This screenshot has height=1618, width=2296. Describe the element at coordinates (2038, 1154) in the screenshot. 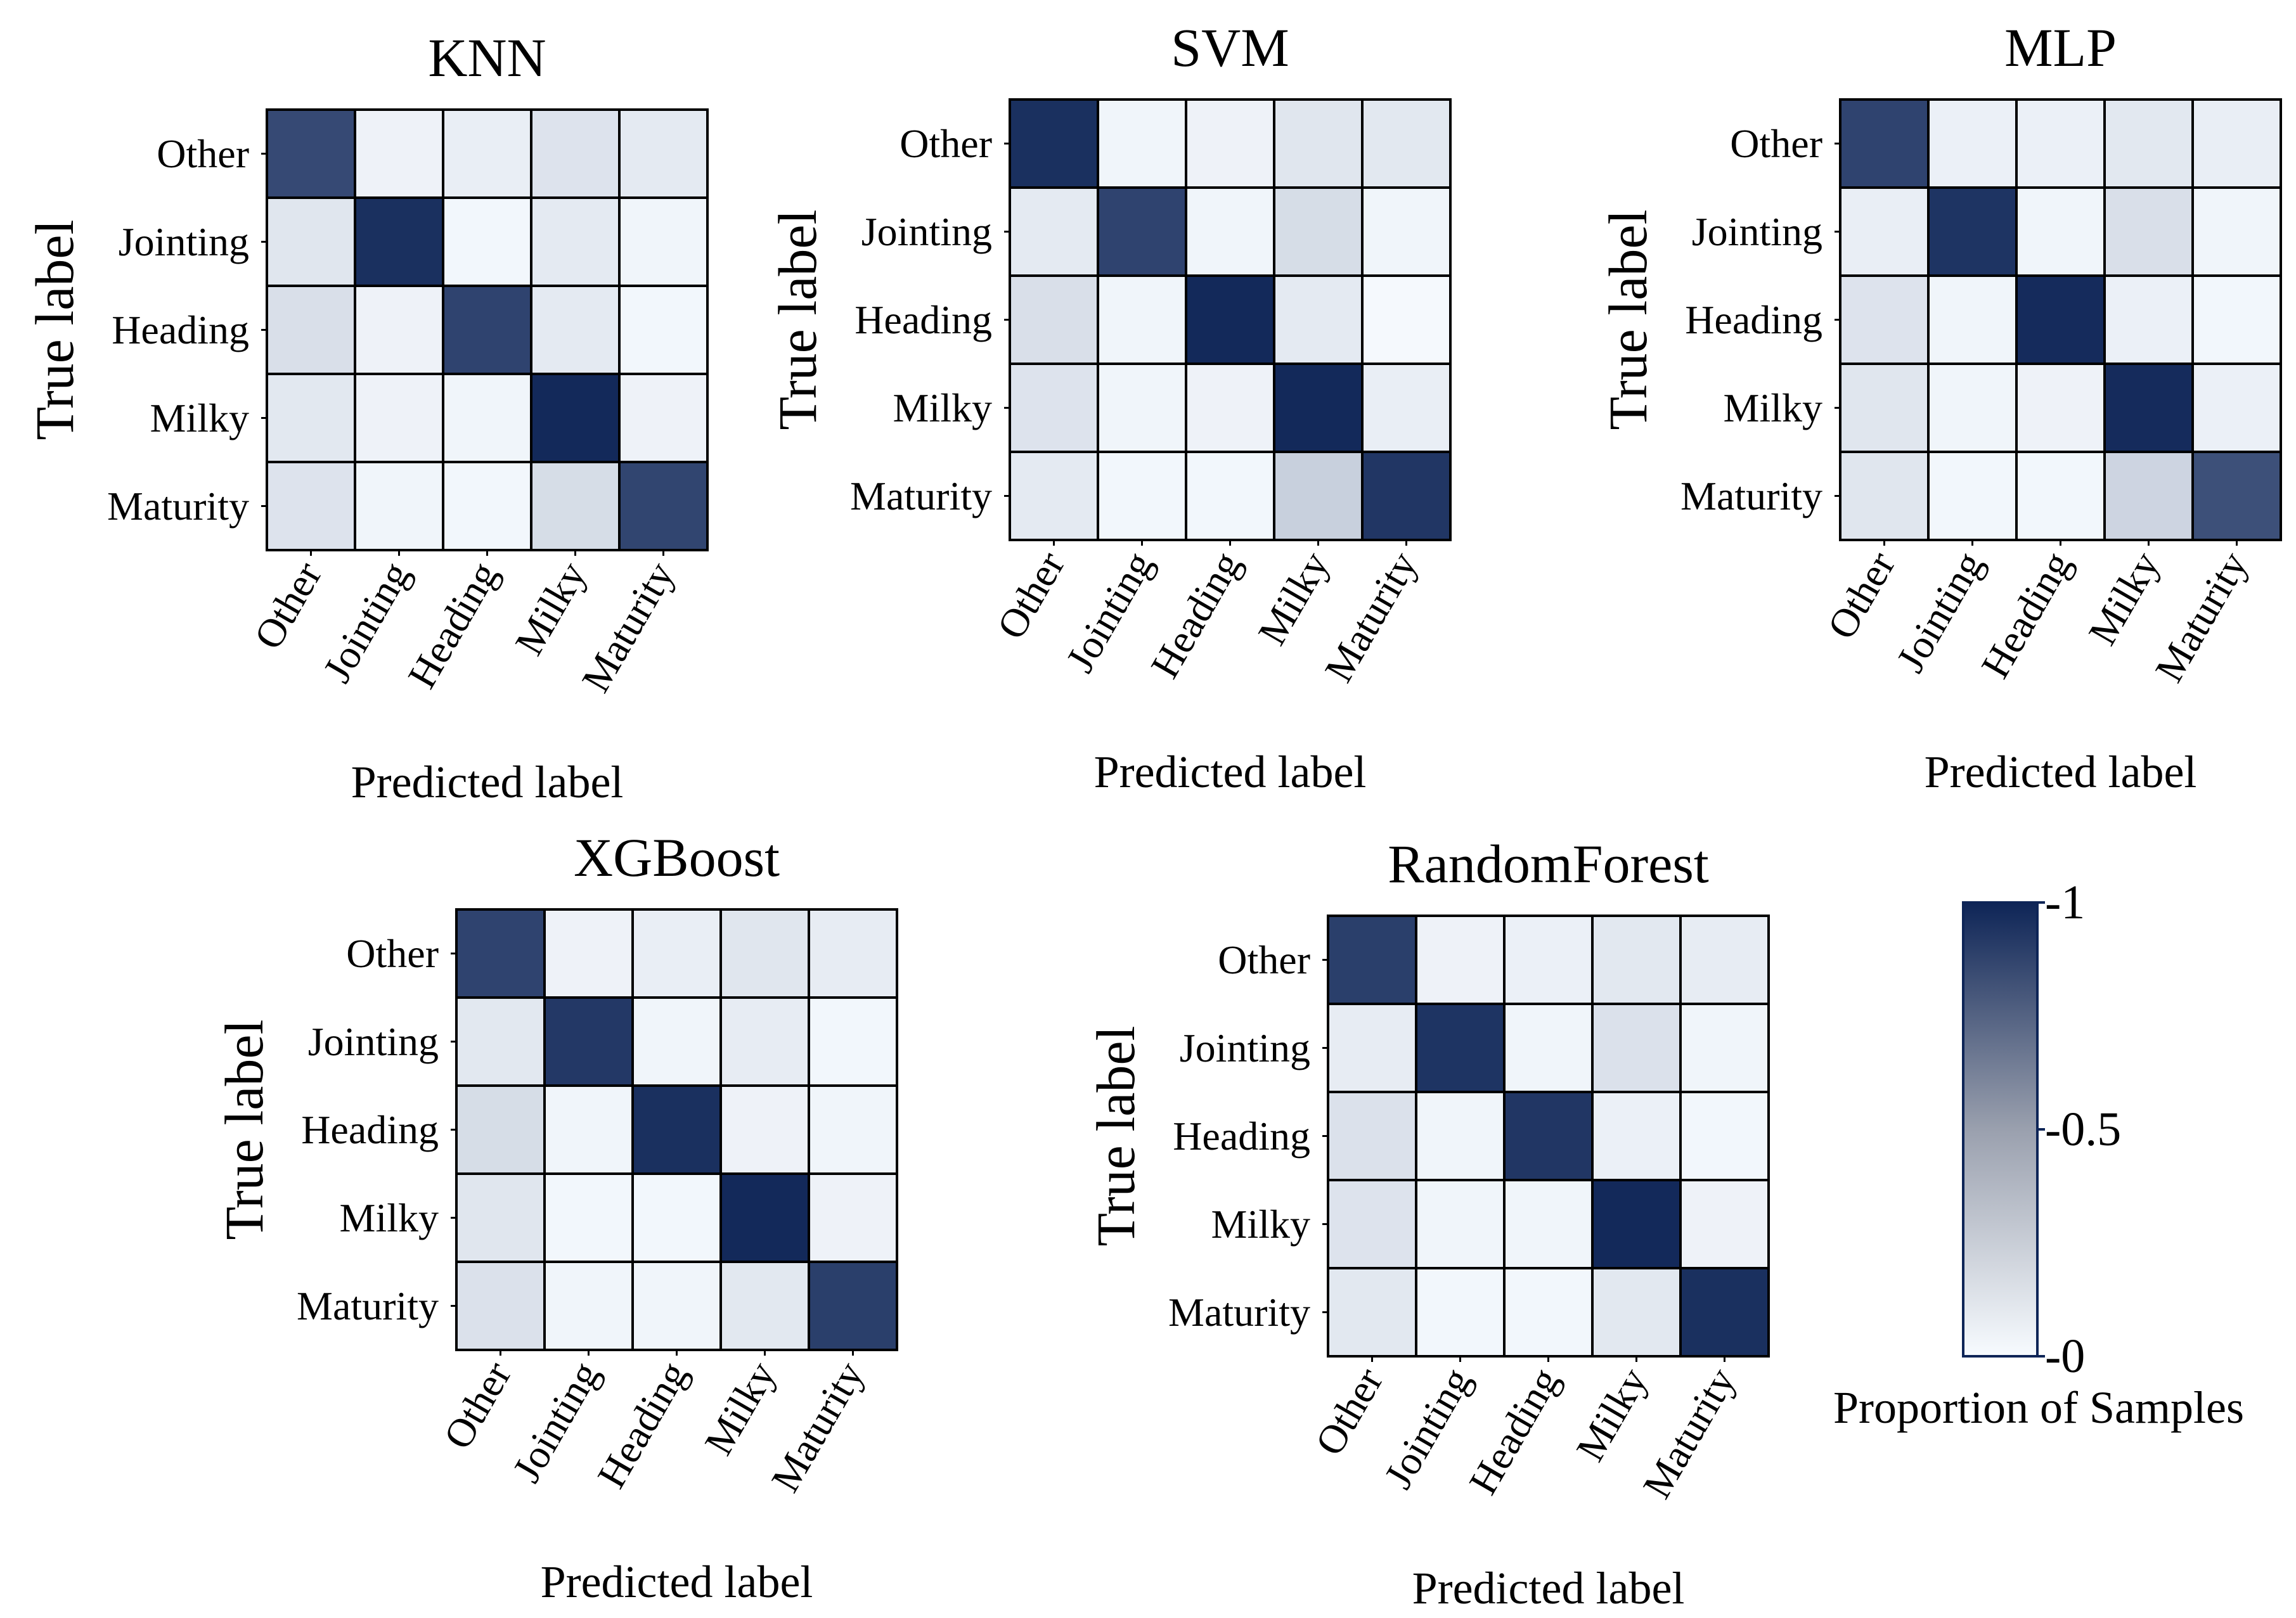

I see `colorbar: -1 -0.5 -0 Proportion of Samples` at that location.